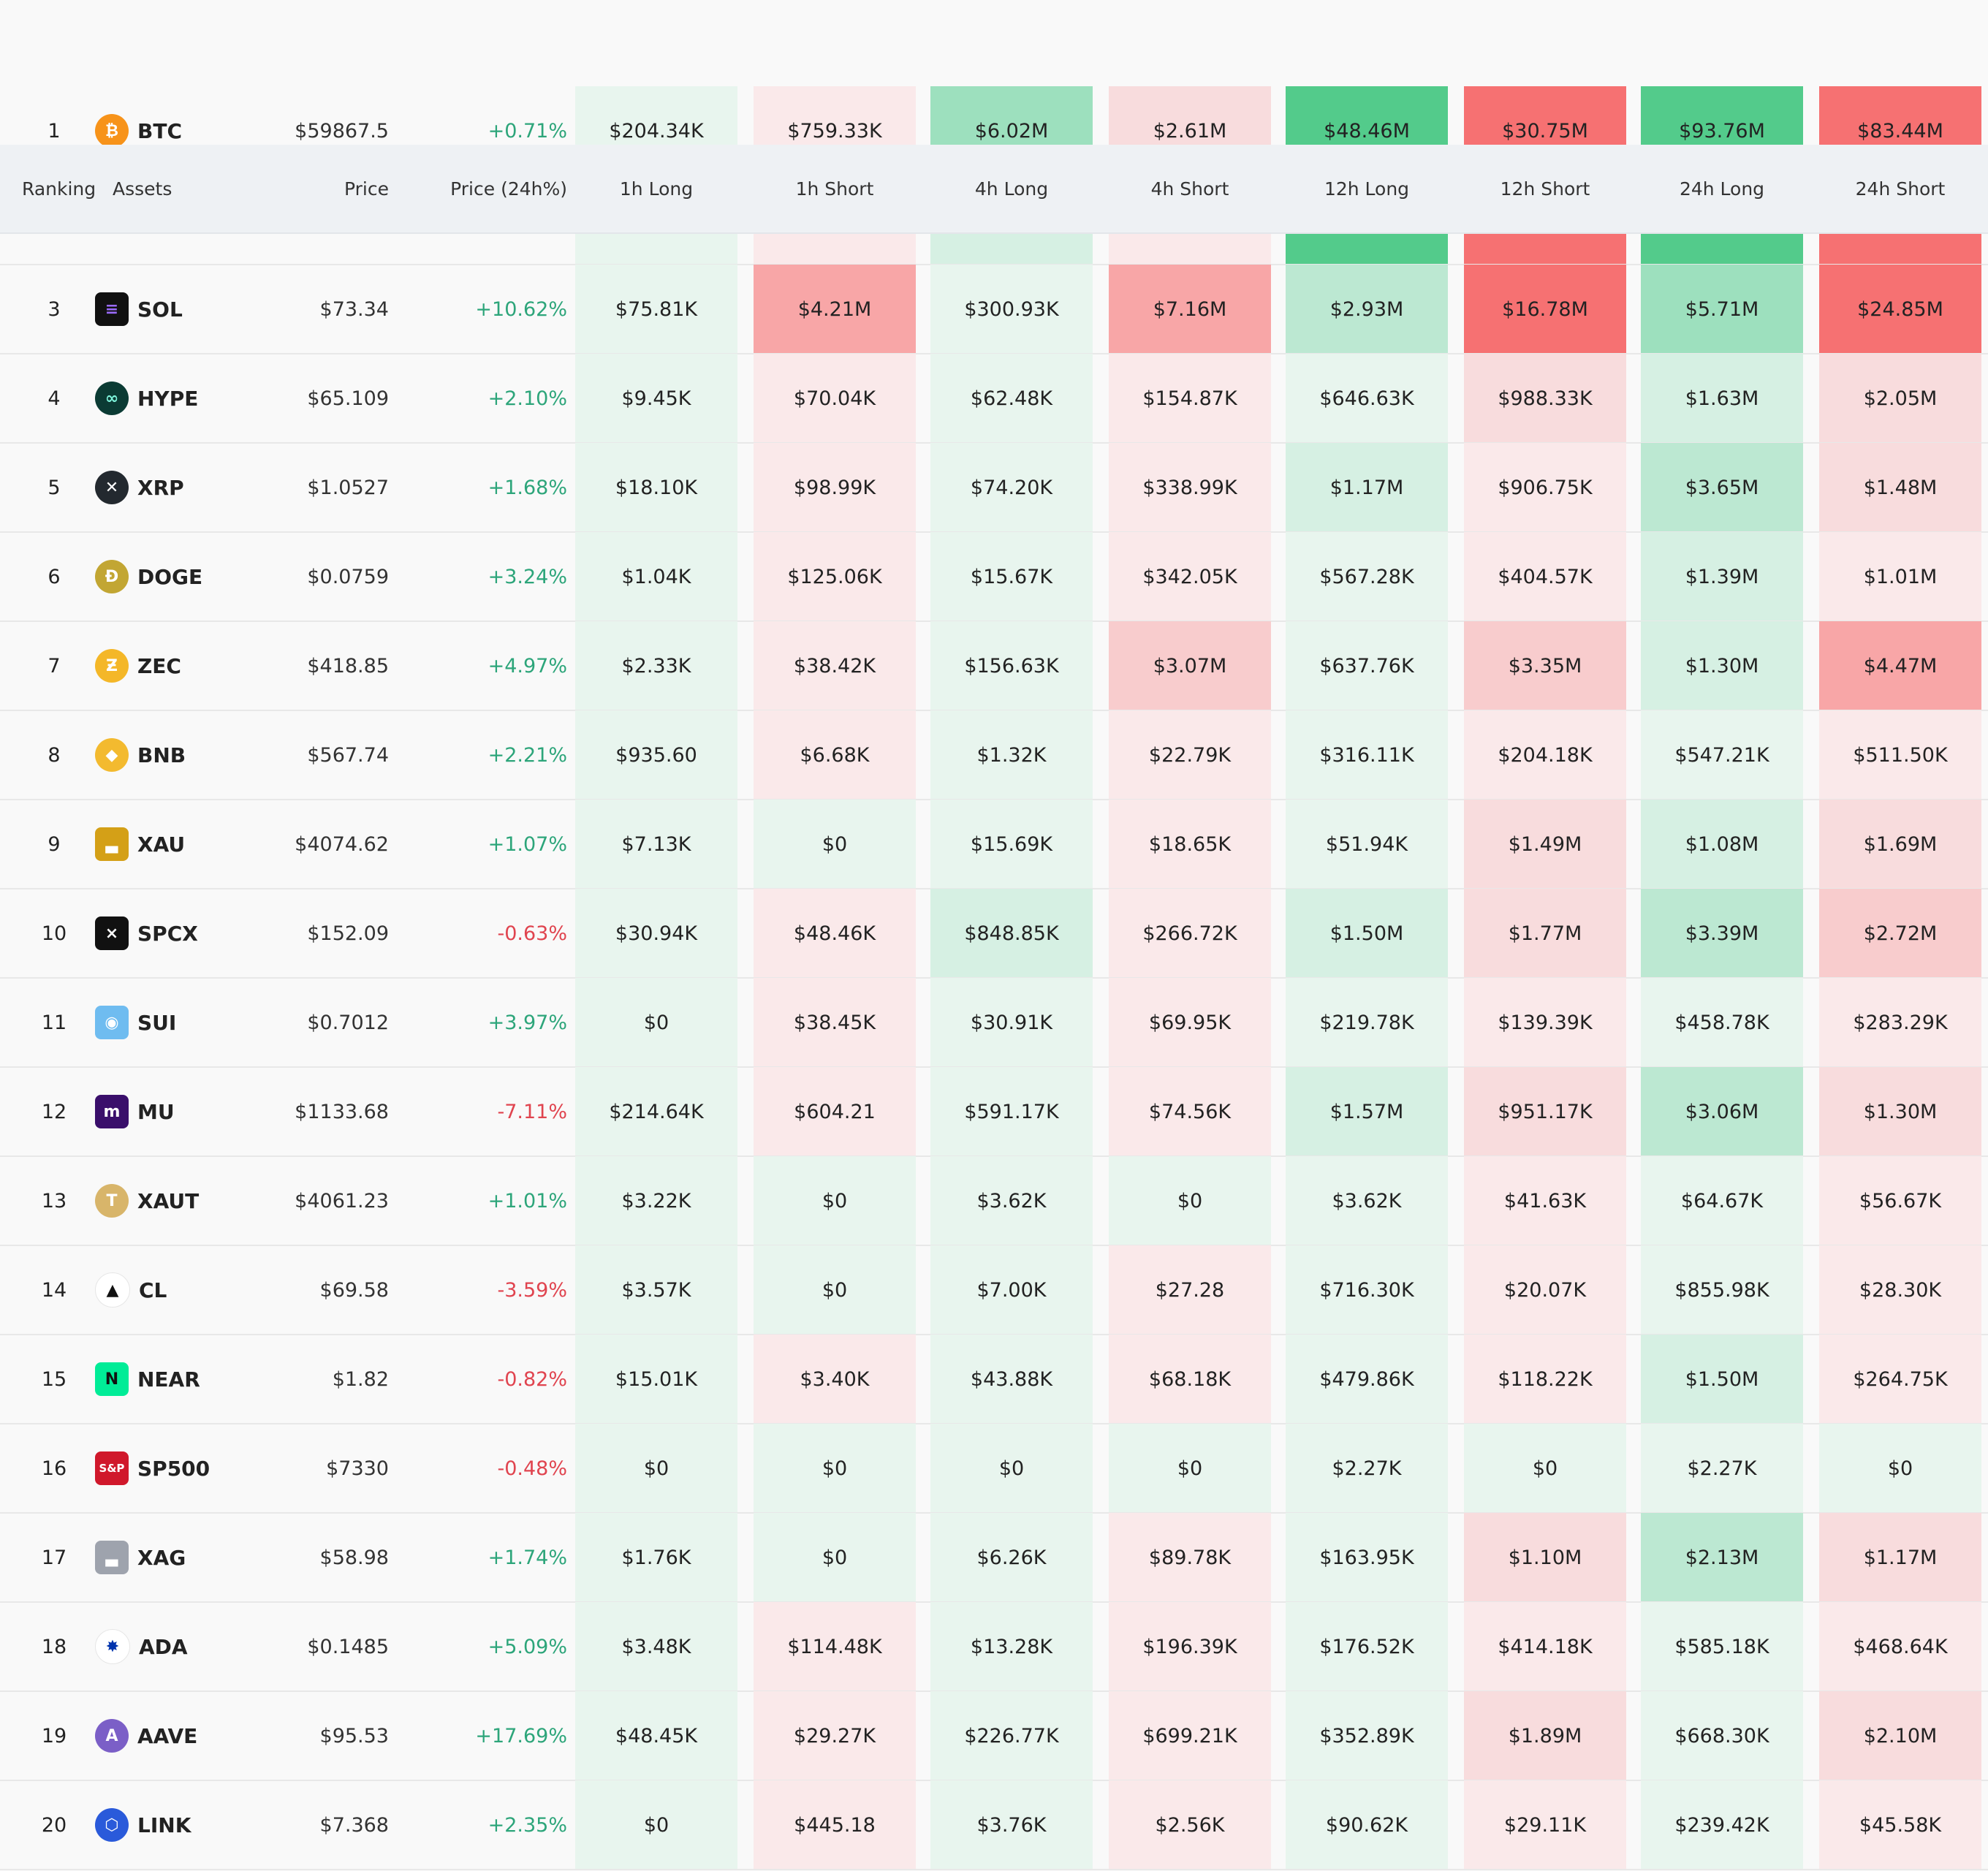  Describe the element at coordinates (835, 1379) in the screenshot. I see `cell-1h-short: $3.40K` at that location.